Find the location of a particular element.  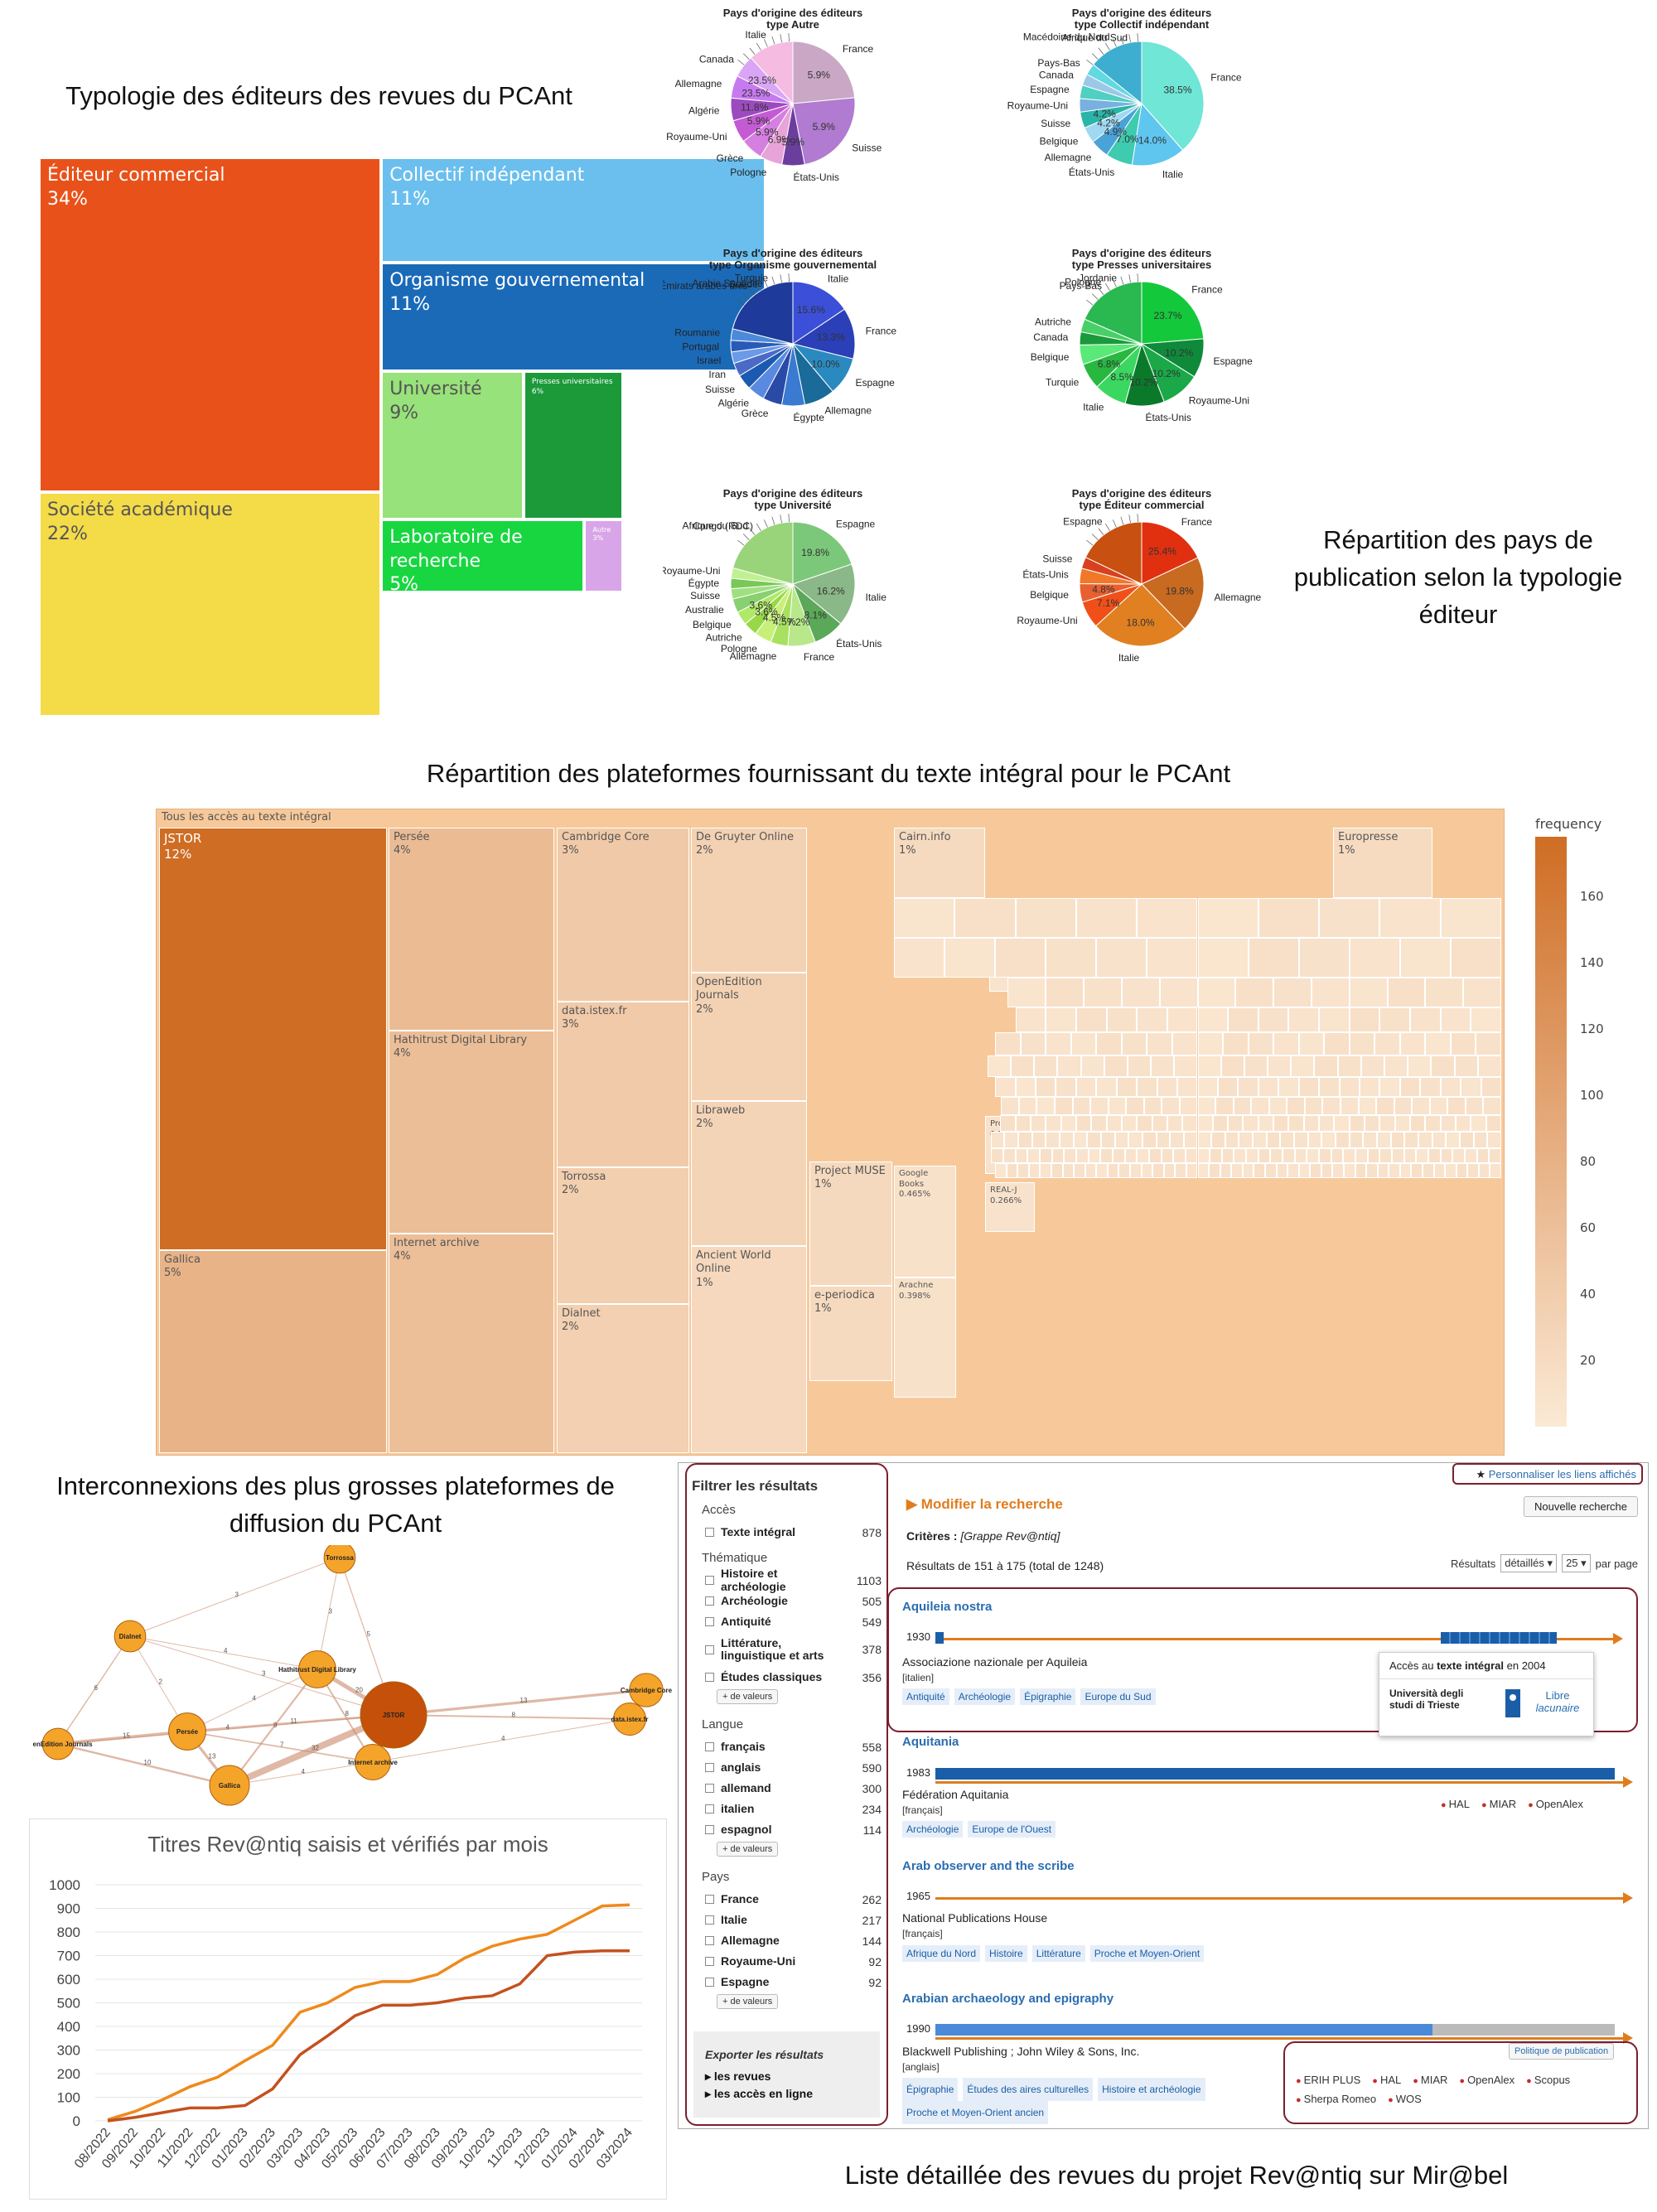

subject-tag: Europe du Sud is located at coordinates (1118, 1696).